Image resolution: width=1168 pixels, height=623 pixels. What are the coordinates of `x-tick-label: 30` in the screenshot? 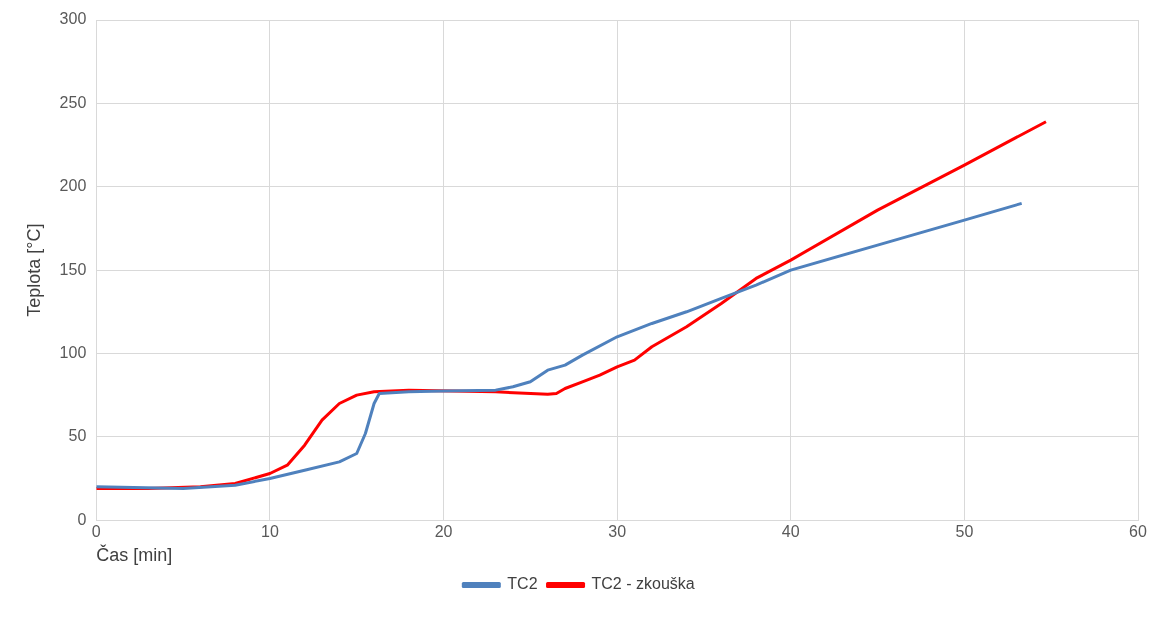 It's located at (617, 532).